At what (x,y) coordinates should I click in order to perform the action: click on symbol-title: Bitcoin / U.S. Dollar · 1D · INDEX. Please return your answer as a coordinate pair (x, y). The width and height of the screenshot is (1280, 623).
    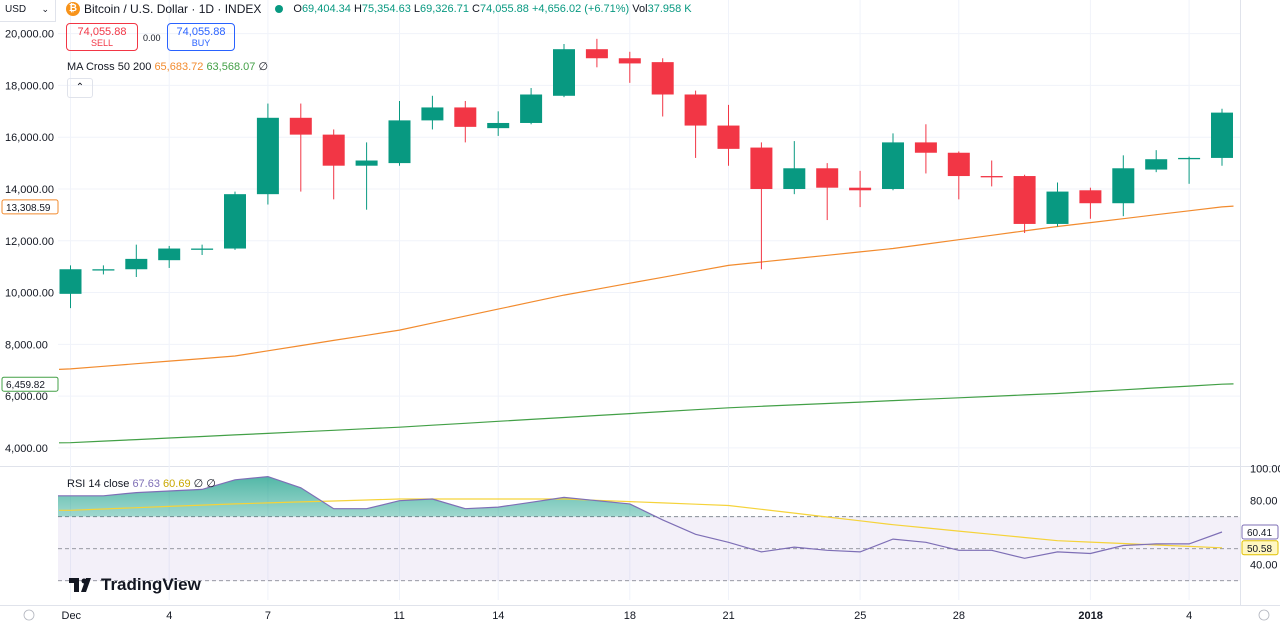
    Looking at the image, I should click on (173, 9).